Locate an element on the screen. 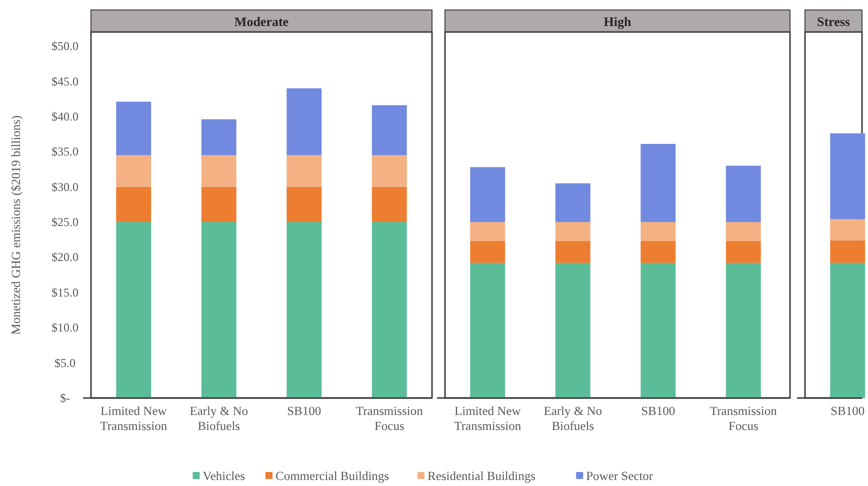 This screenshot has width=868, height=486. y-tick-label: $10.0 is located at coordinates (65, 327).